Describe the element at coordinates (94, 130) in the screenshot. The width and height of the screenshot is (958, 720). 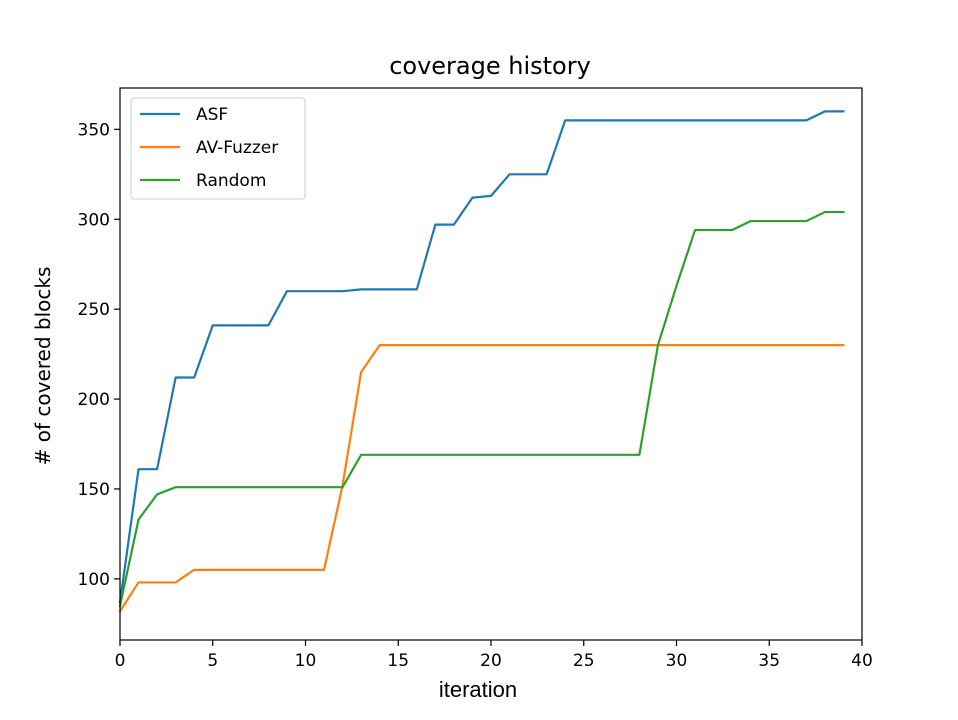
I see `y-tick-label-5: 350` at that location.